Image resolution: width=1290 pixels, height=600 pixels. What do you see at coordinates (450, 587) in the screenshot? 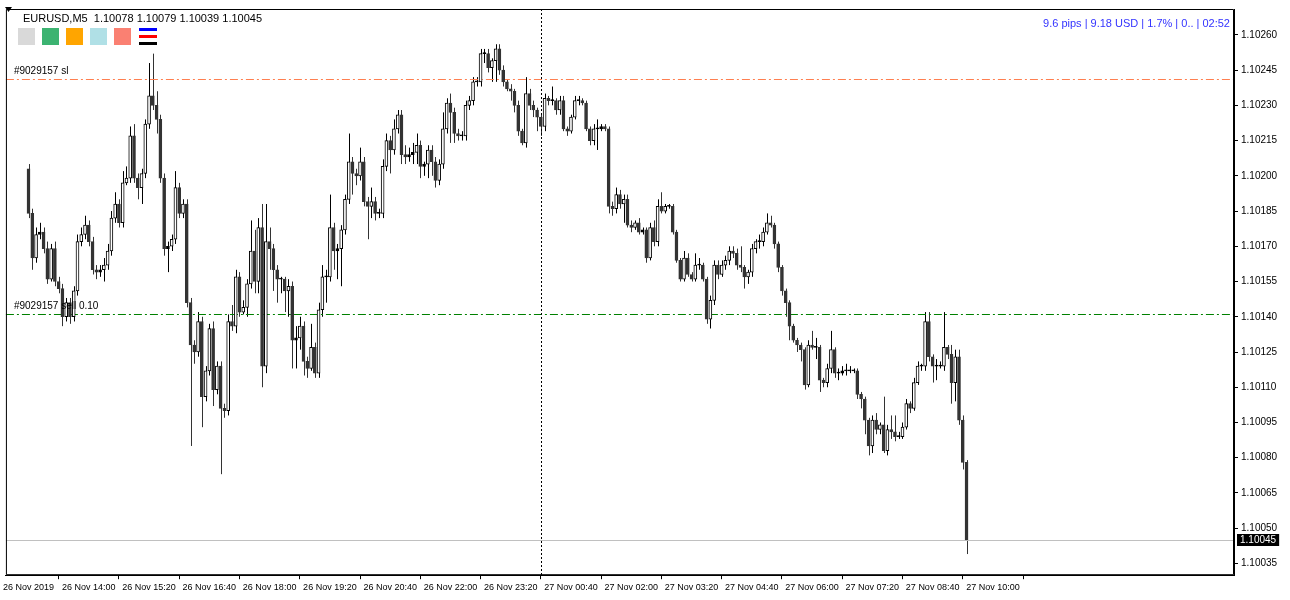
I see `x-tick-label: 26 Nov 22:00` at bounding box center [450, 587].